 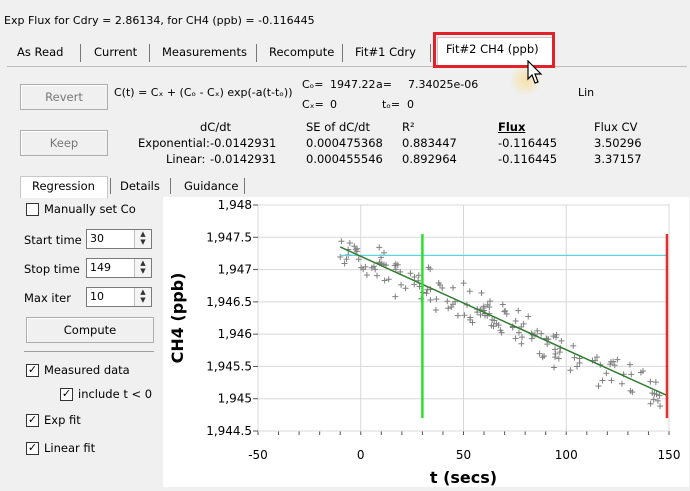 What do you see at coordinates (429, 143) in the screenshot?
I see `exp-r2: 0.883447` at bounding box center [429, 143].